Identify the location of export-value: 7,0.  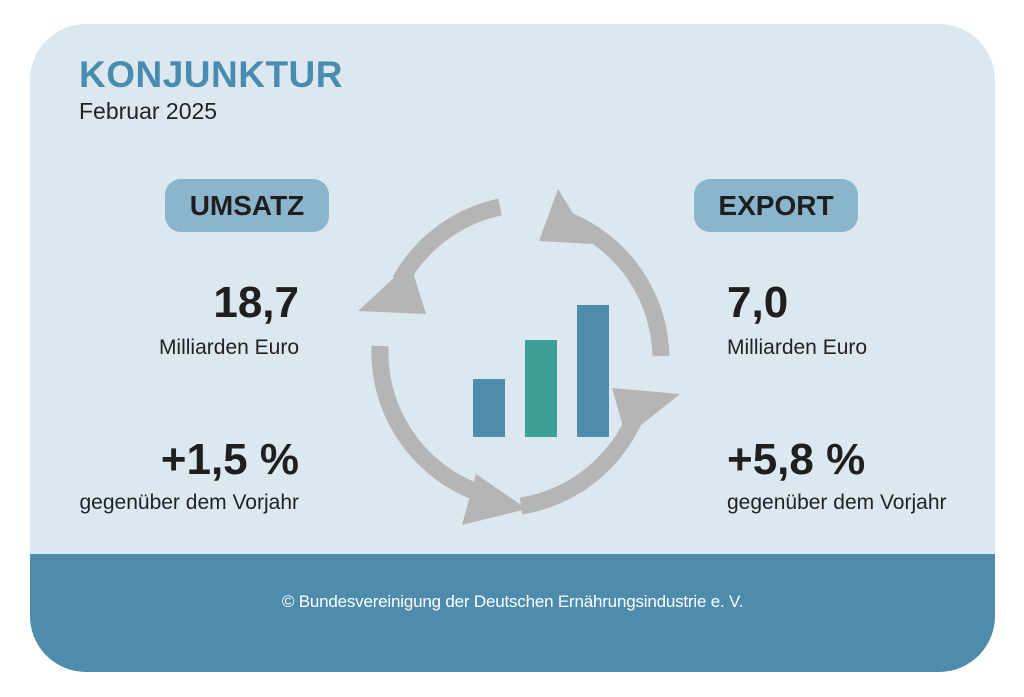
(758, 302).